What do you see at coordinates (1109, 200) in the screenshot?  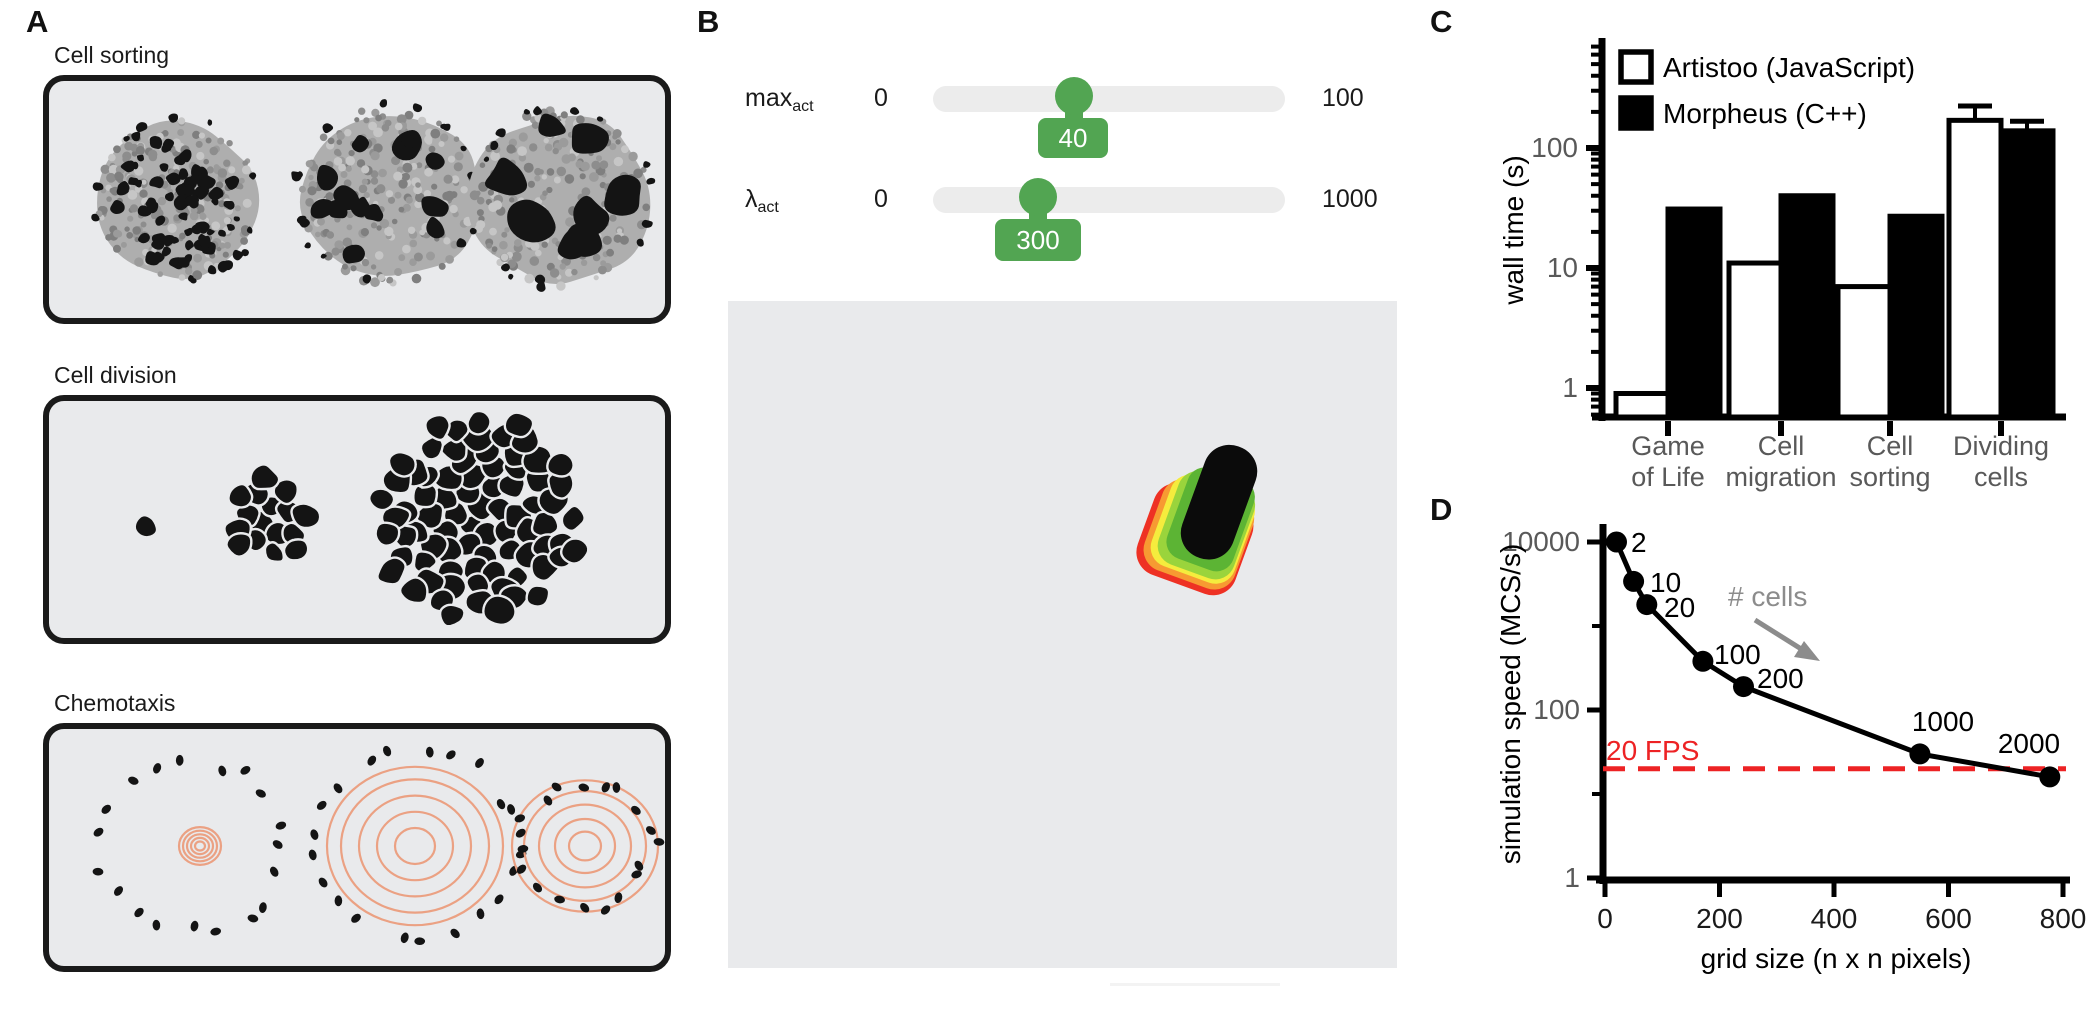 I see `slider-lambdaact-track` at bounding box center [1109, 200].